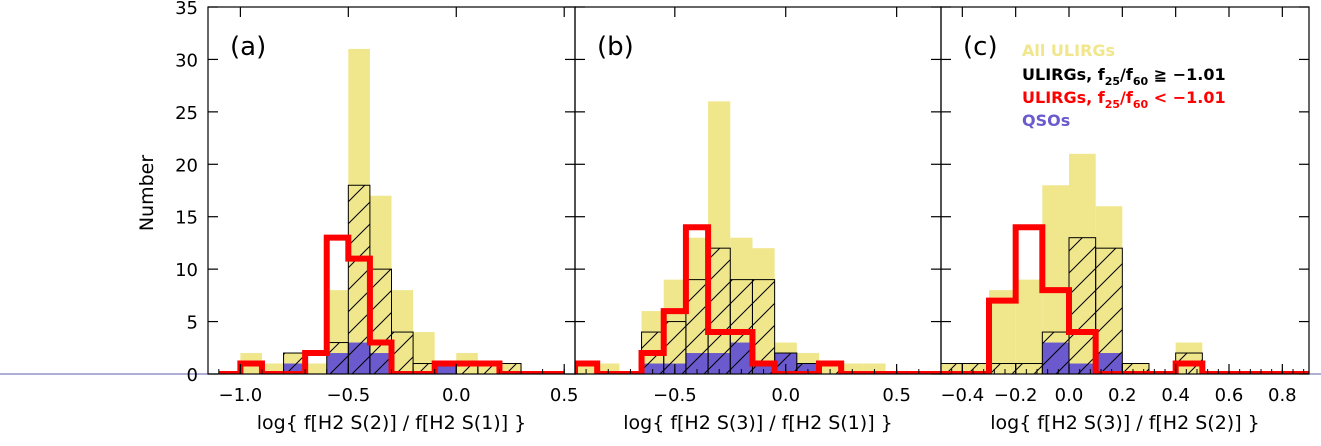 This screenshot has height=446, width=1321. Describe the element at coordinates (1175, 395) in the screenshot. I see `x-tick-label: 0.4` at that location.